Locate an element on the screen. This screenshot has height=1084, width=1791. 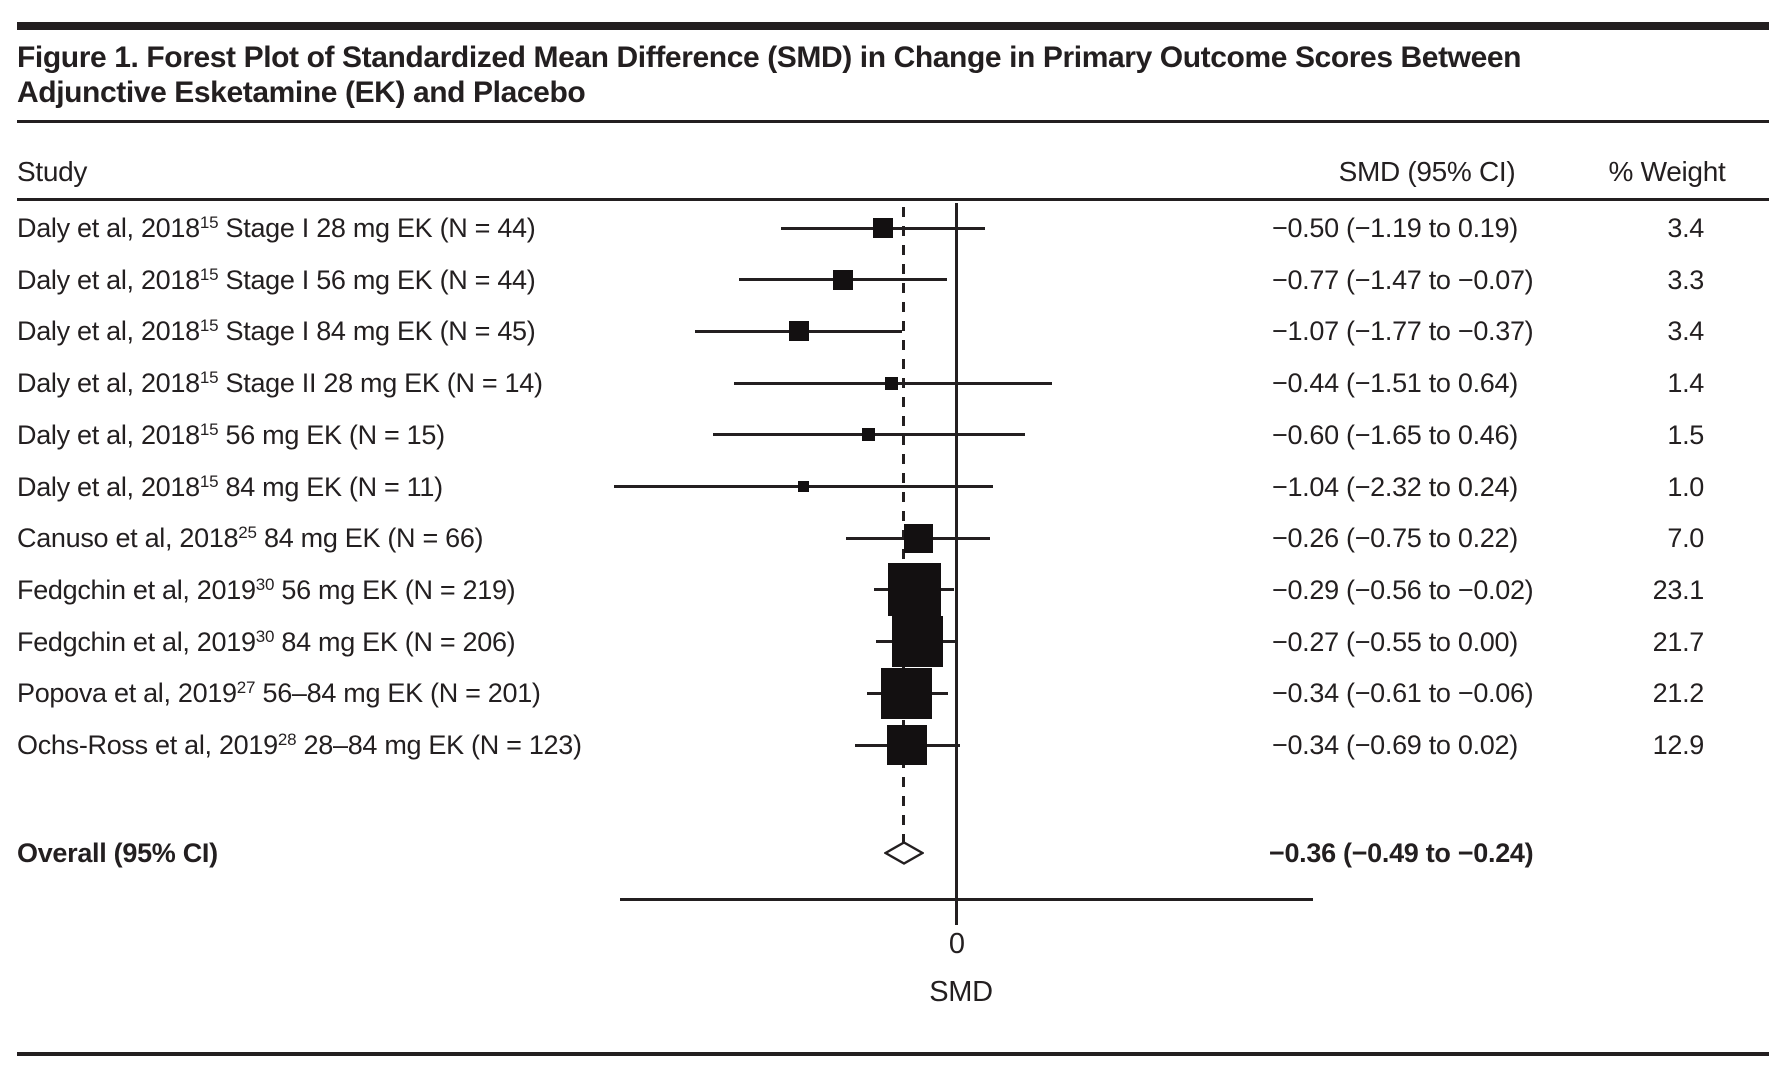
title-divider is located at coordinates (893, 121).